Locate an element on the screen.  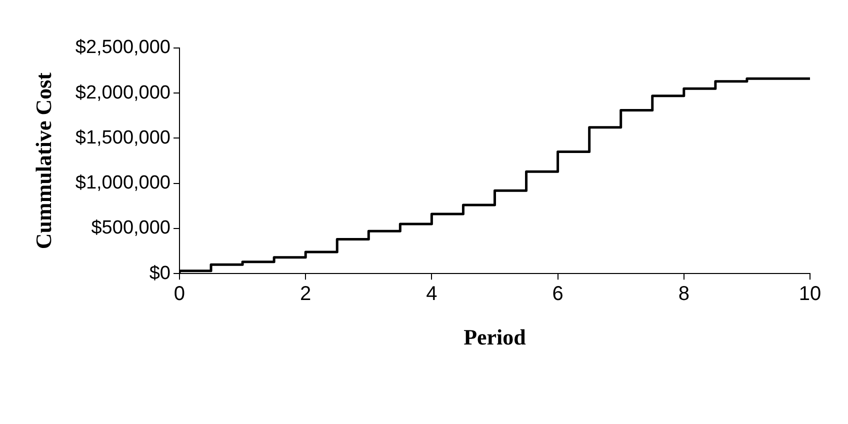
x-axis-title: Period is located at coordinates (495, 337).